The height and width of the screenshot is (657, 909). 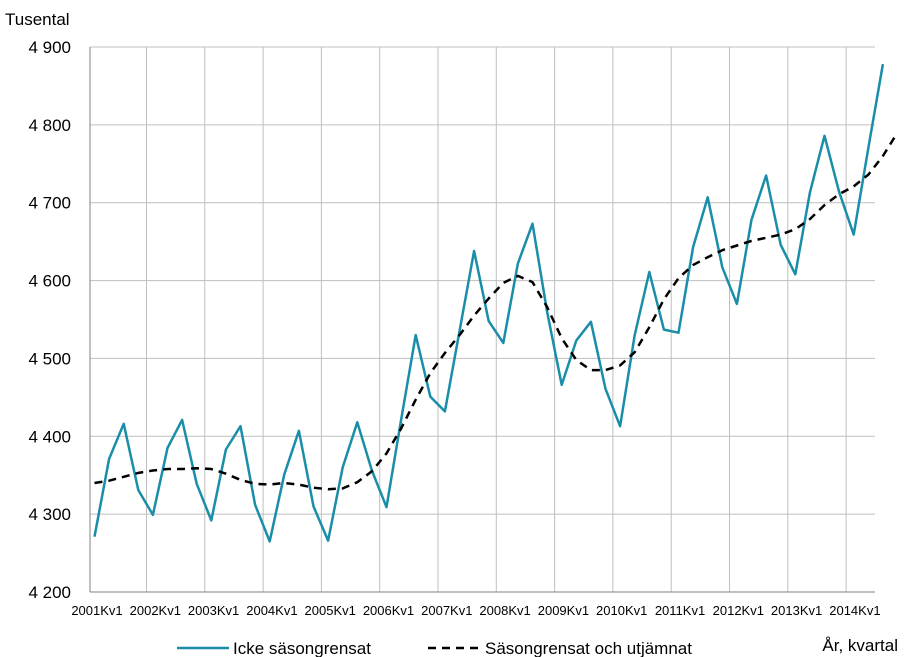 What do you see at coordinates (680, 610) in the screenshot?
I see `x-tick-label: 2011Kv1` at bounding box center [680, 610].